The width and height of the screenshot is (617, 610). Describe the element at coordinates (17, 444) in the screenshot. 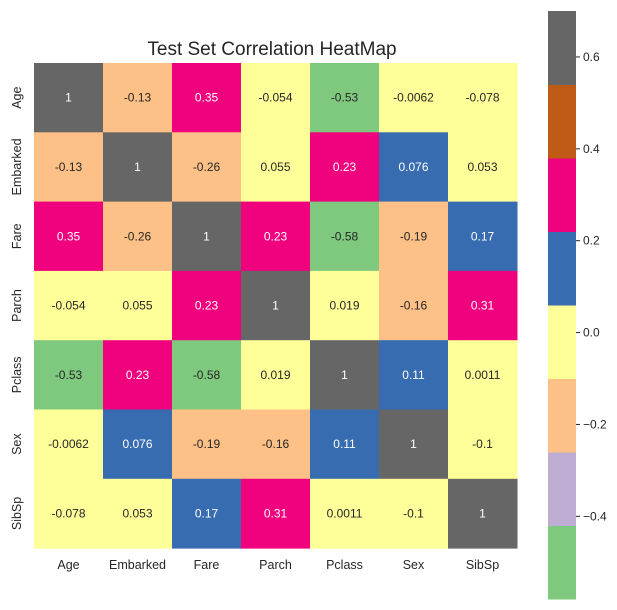

I see `y-tick-label: Sex` at that location.